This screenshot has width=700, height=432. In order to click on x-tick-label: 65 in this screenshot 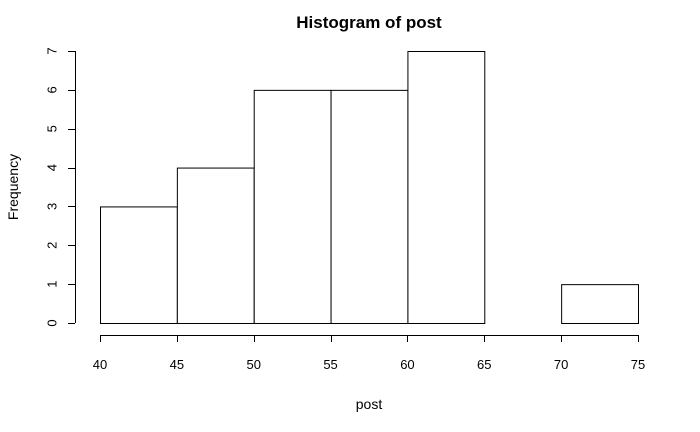, I will do `click(484, 364)`.